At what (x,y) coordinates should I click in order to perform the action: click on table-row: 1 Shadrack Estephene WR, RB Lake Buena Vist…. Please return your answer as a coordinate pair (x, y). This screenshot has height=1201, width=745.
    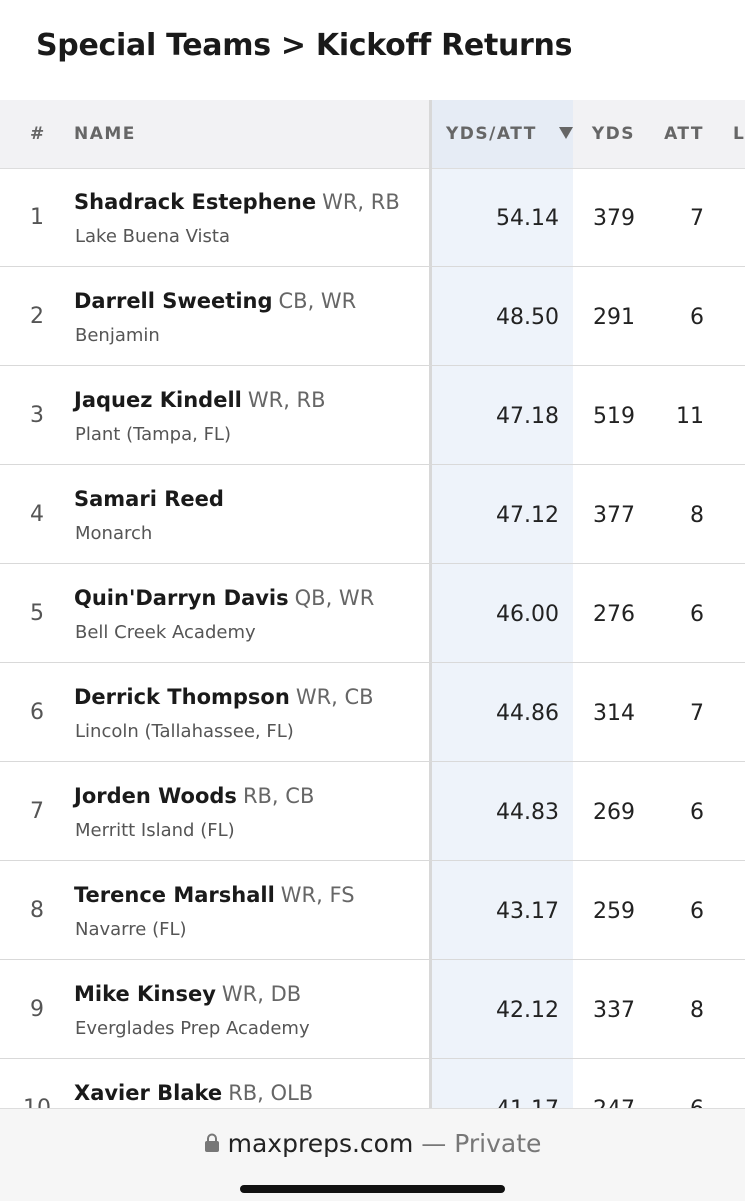
    Looking at the image, I should click on (372, 217).